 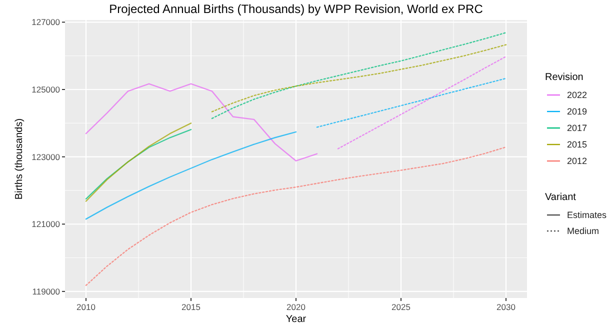 I want to click on chart-title: Projected Annual Births (Thousands) by WPP Revision, World ex PRC, so click(x=296, y=9).